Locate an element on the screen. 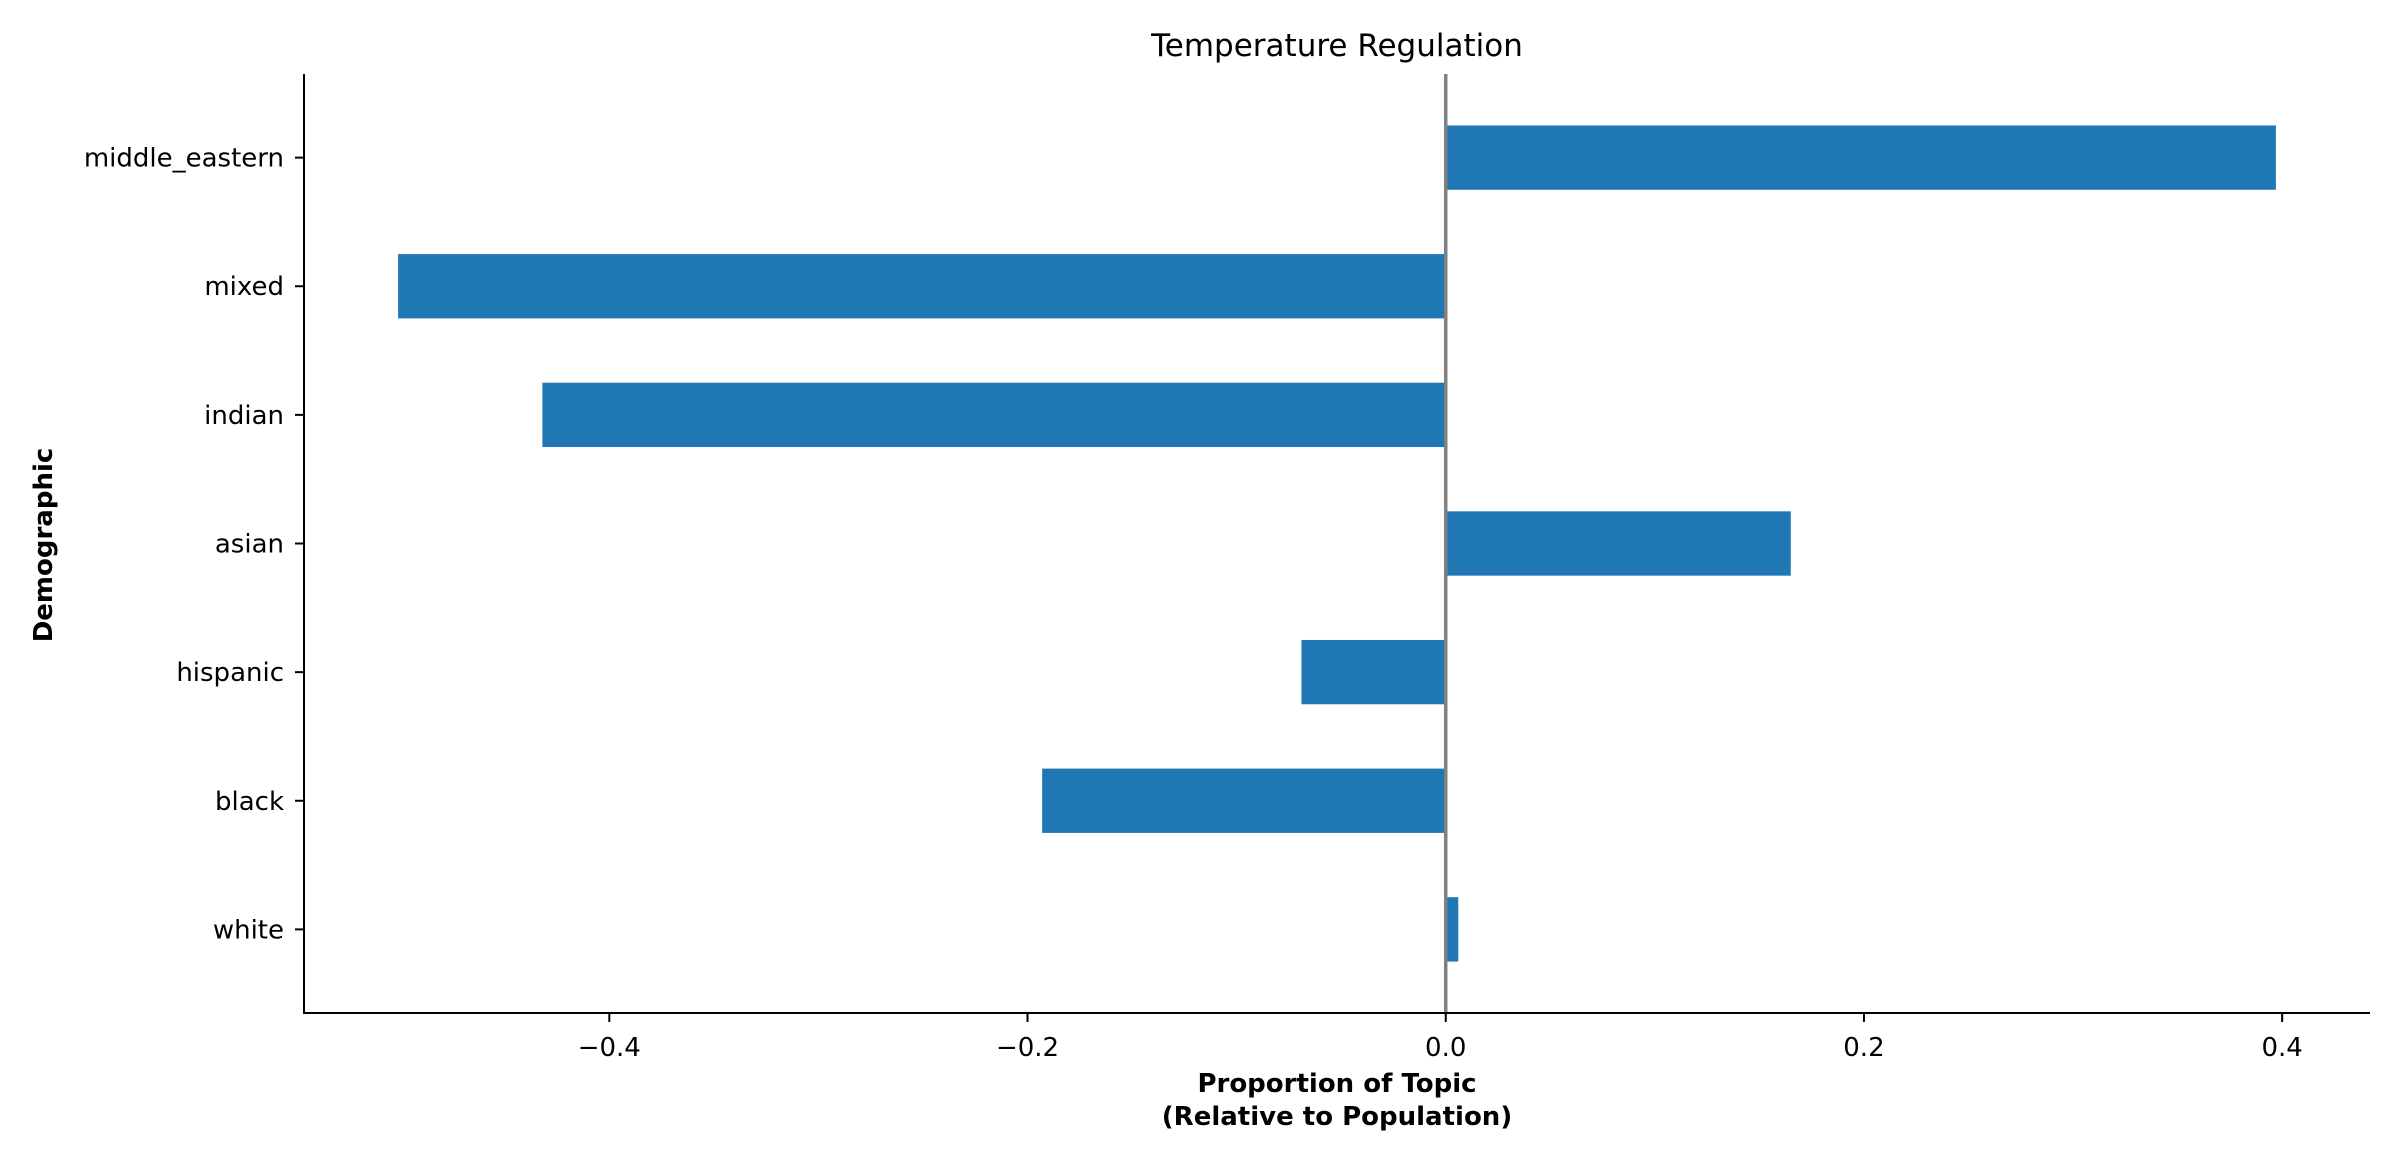 The height and width of the screenshot is (1160, 2400). y-tick-label-black: black is located at coordinates (249, 802).